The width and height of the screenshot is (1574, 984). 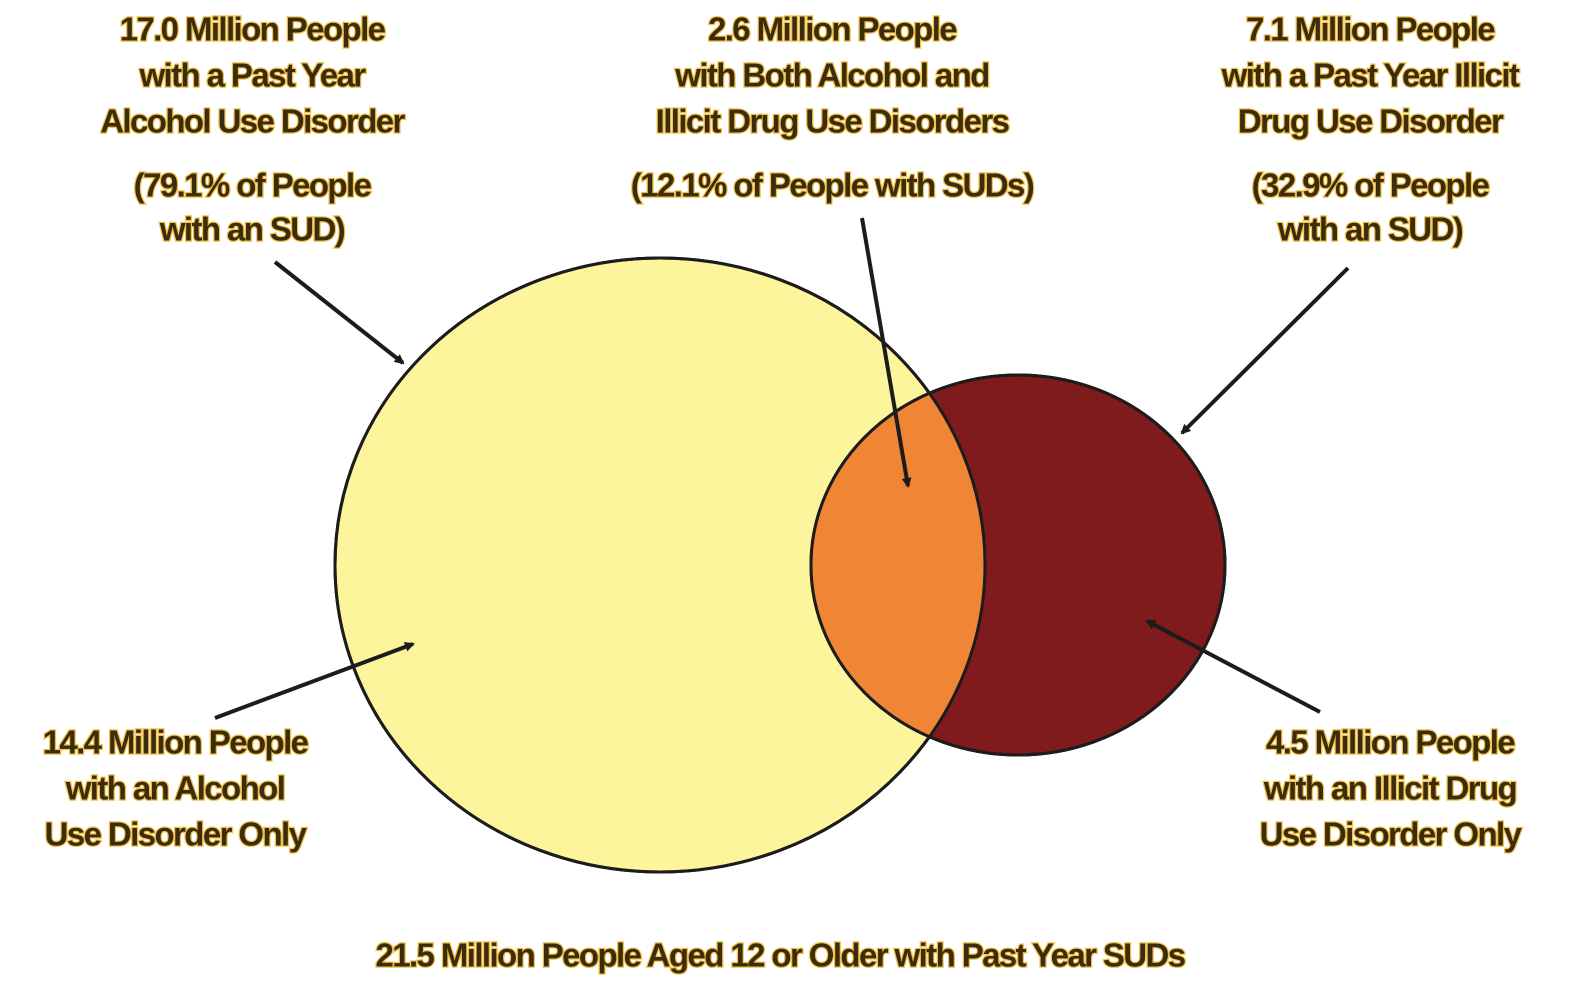 What do you see at coordinates (1390, 742) in the screenshot?
I see `label-line: 4.5 Million People` at bounding box center [1390, 742].